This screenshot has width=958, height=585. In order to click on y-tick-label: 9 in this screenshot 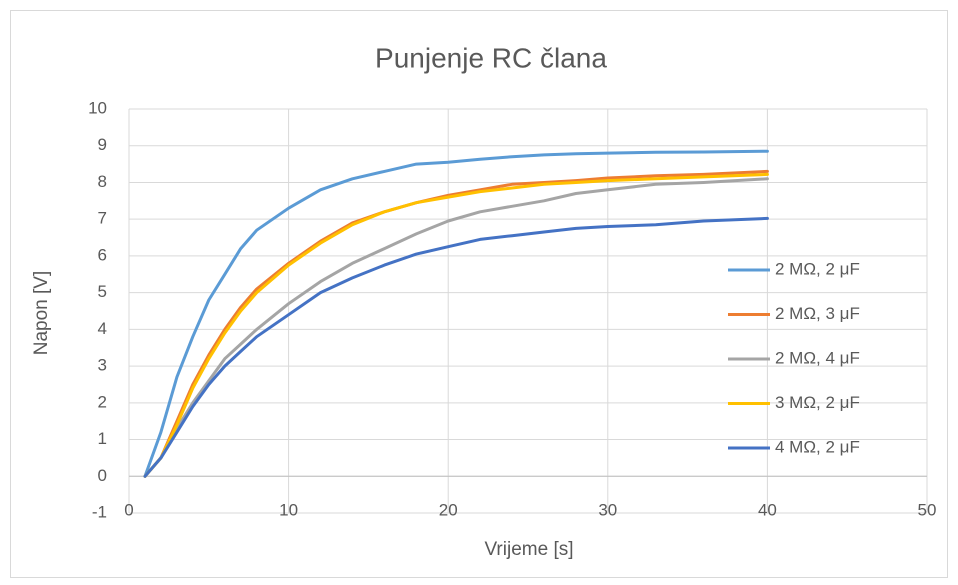, I will do `click(102, 144)`.